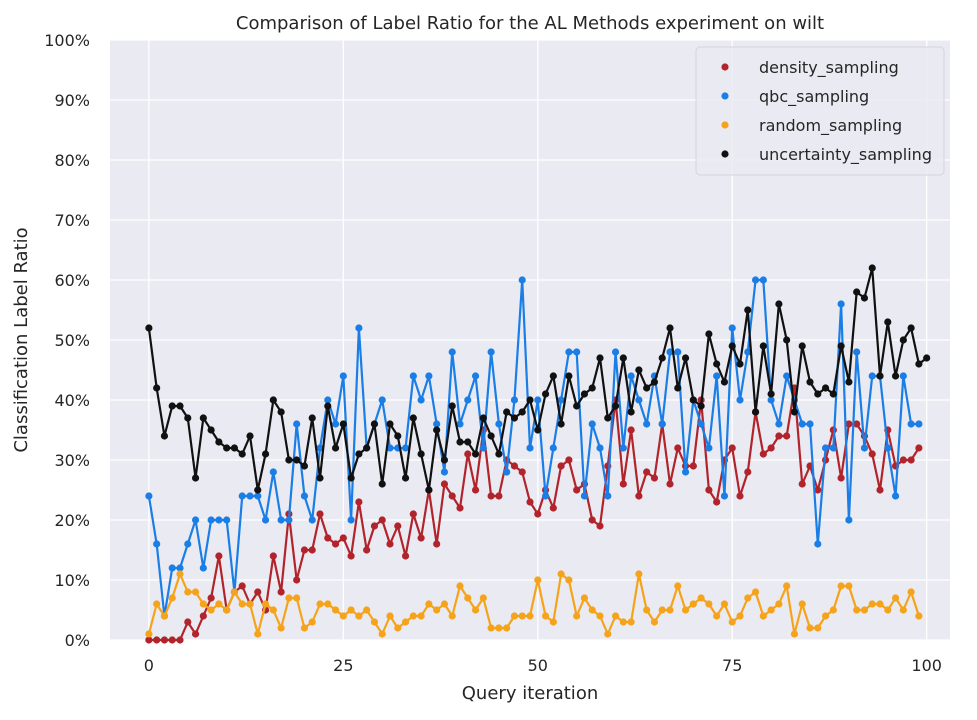 This screenshot has width=977, height=720. I want to click on y-tick-label: 50%, so click(72, 340).